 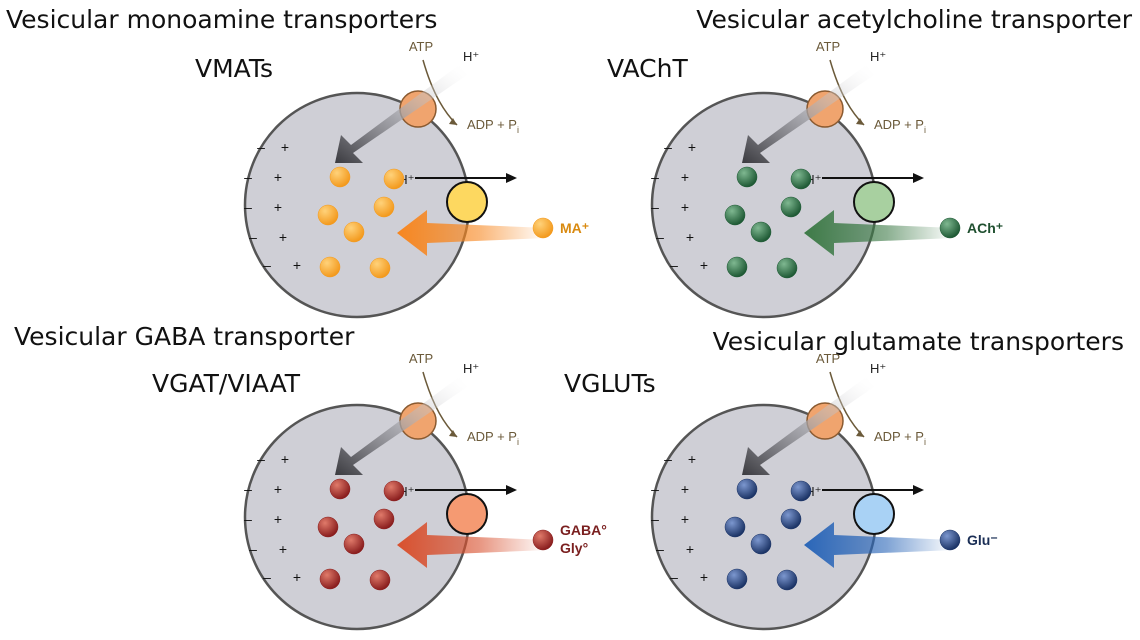 I want to click on substrate-label: GABA°, so click(x=583, y=530).